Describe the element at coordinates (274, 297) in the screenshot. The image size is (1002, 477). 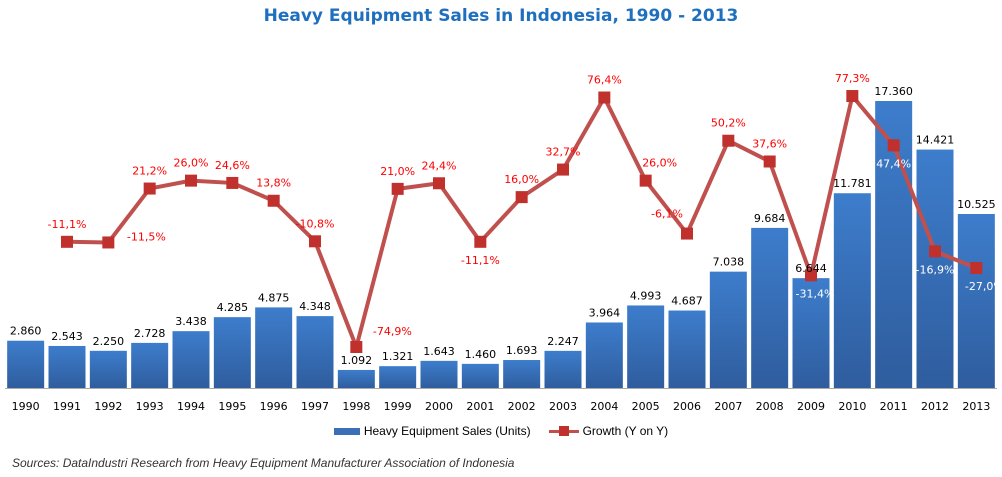
I see `bar-label-1996: 4.875` at that location.